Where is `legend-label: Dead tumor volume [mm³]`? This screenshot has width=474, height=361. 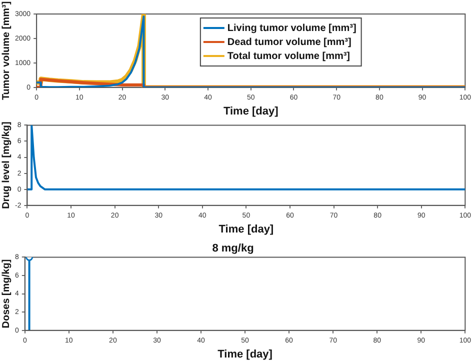 legend-label: Dead tumor volume [mm³] is located at coordinates (289, 42).